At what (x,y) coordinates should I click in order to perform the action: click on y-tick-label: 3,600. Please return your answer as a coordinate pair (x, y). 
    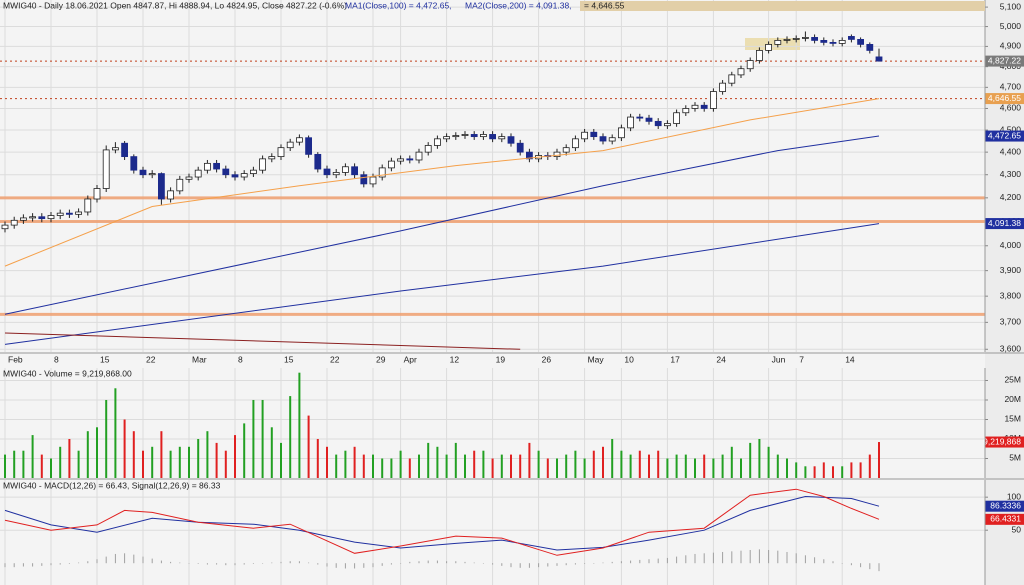
    Looking at the image, I should click on (1011, 349).